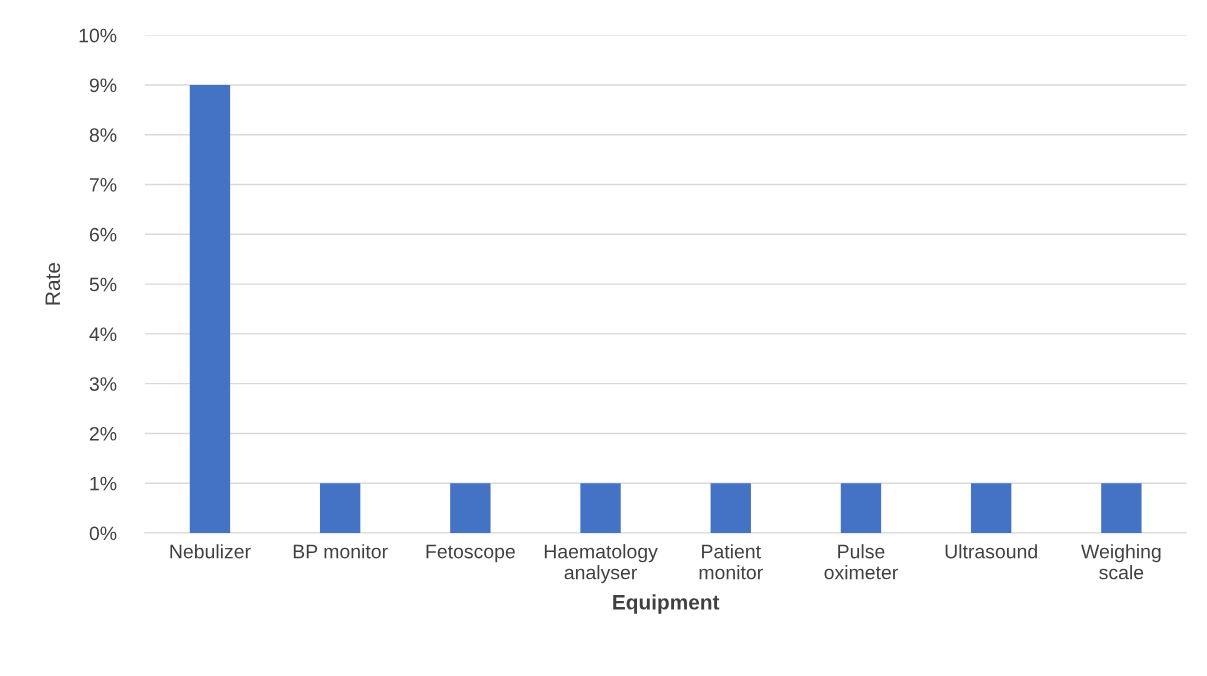 The height and width of the screenshot is (676, 1207). Describe the element at coordinates (103, 135) in the screenshot. I see `y-tick-label: 8%` at that location.